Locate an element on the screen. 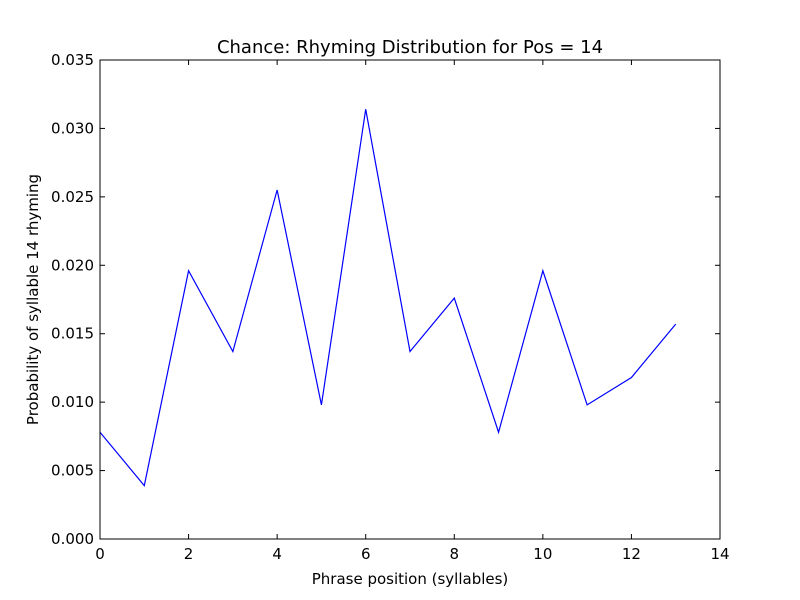 The image size is (800, 600). x-tick-label: 8 is located at coordinates (455, 554).